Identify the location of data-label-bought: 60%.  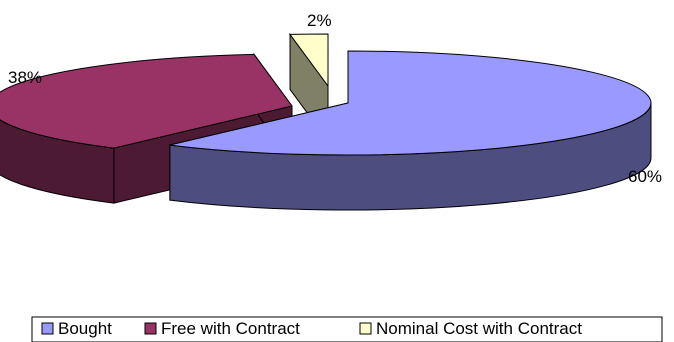
(645, 176).